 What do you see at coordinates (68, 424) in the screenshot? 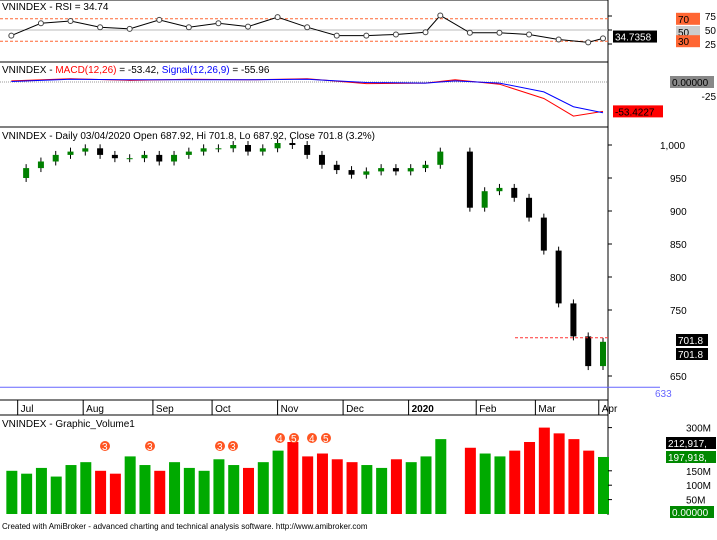
I see `volume-title: VNINDEX - Graphic_Volume1` at bounding box center [68, 424].